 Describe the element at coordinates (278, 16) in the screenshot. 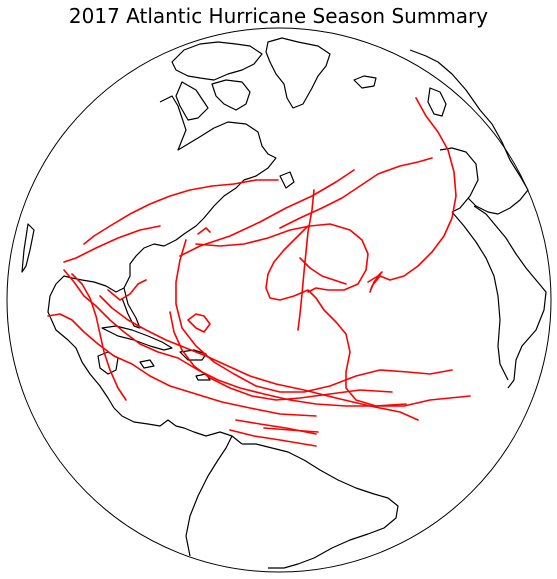

I see `map-title: 2017 Atlantic Hurricane Season Summary` at that location.